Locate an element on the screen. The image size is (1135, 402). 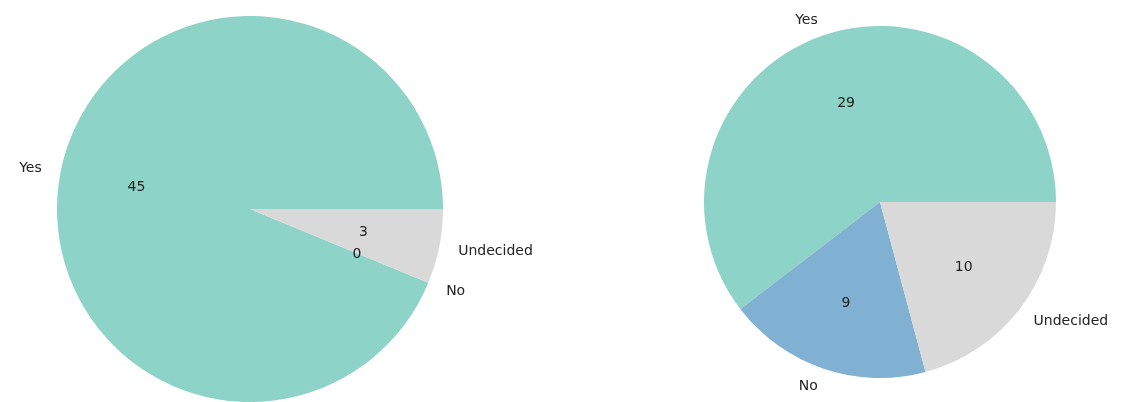
data-label: 9 is located at coordinates (846, 301).